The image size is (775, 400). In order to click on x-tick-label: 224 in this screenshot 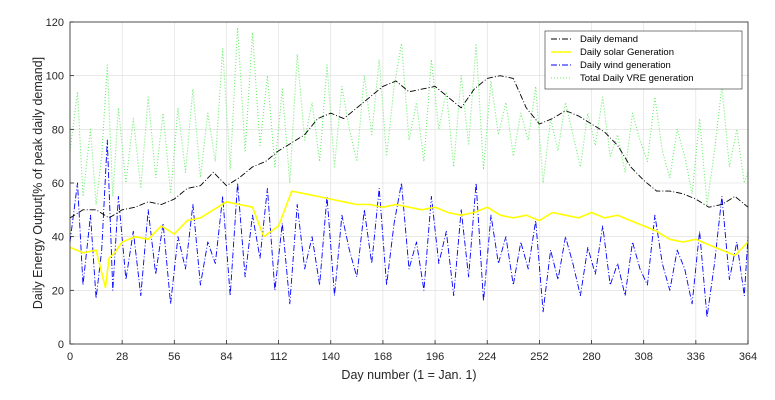, I will do `click(487, 357)`.